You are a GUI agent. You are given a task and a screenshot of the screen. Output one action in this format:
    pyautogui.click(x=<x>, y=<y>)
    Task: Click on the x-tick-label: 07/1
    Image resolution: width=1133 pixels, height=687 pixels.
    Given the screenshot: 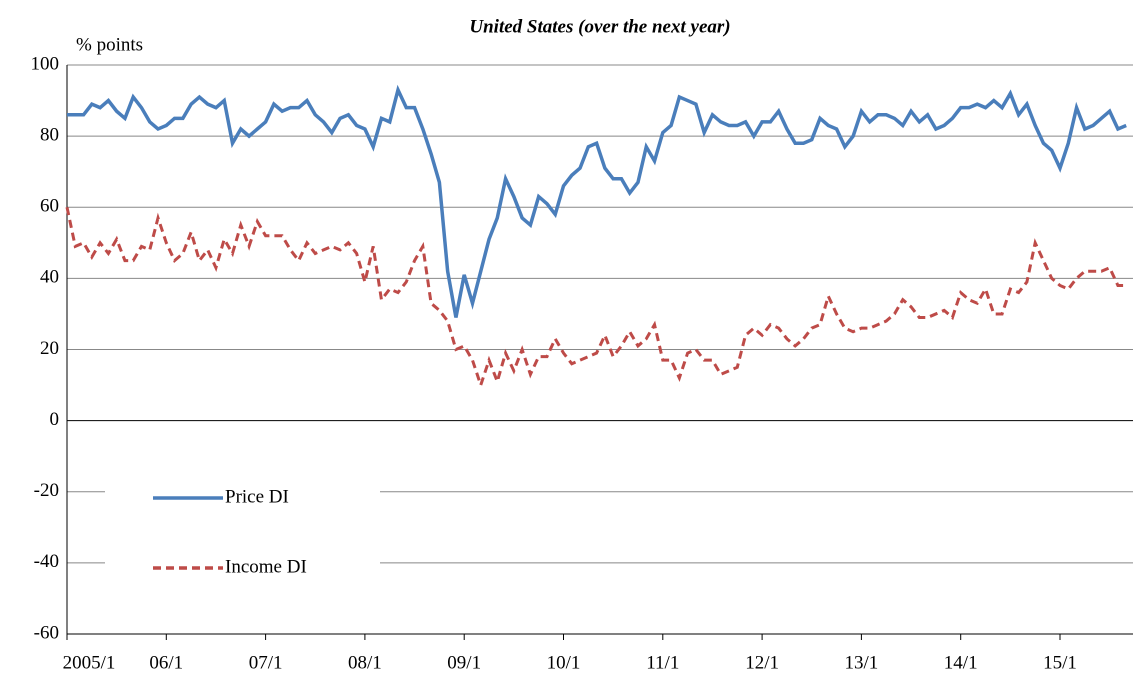 What is the action you would take?
    pyautogui.click(x=266, y=662)
    